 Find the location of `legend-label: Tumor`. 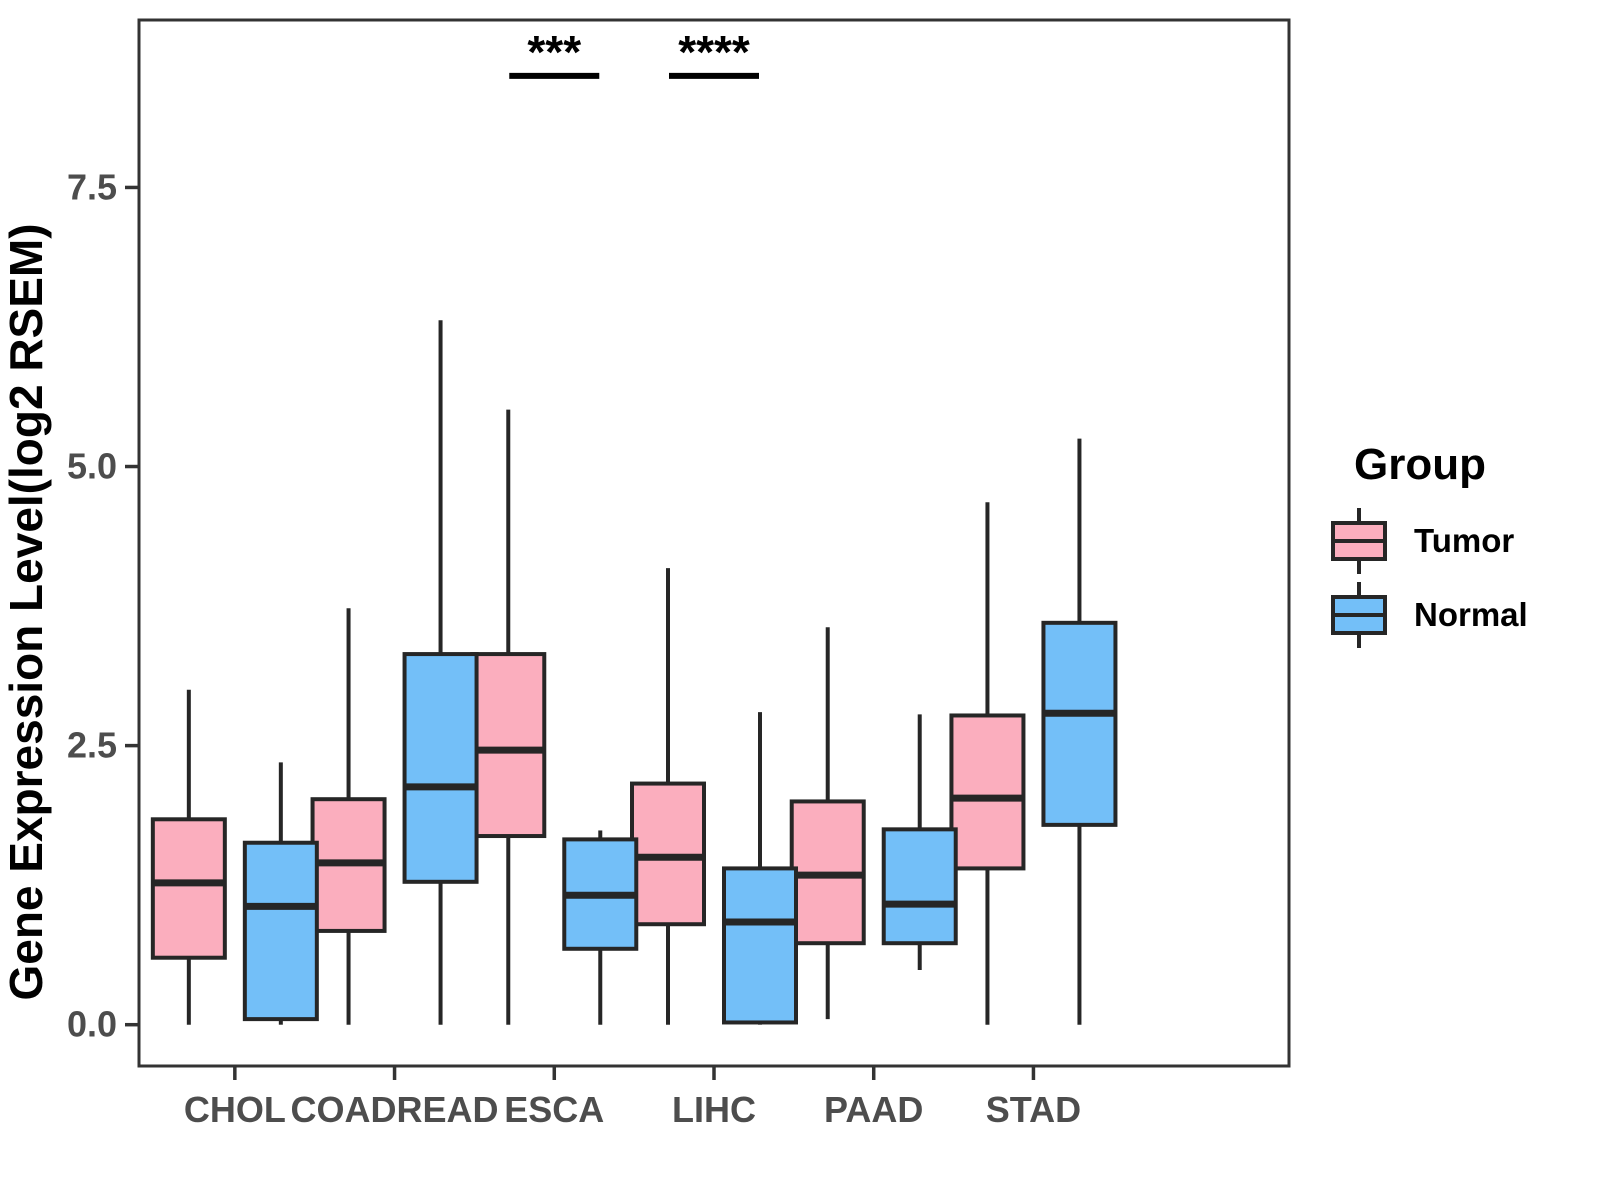

legend-label: Tumor is located at coordinates (1464, 540).